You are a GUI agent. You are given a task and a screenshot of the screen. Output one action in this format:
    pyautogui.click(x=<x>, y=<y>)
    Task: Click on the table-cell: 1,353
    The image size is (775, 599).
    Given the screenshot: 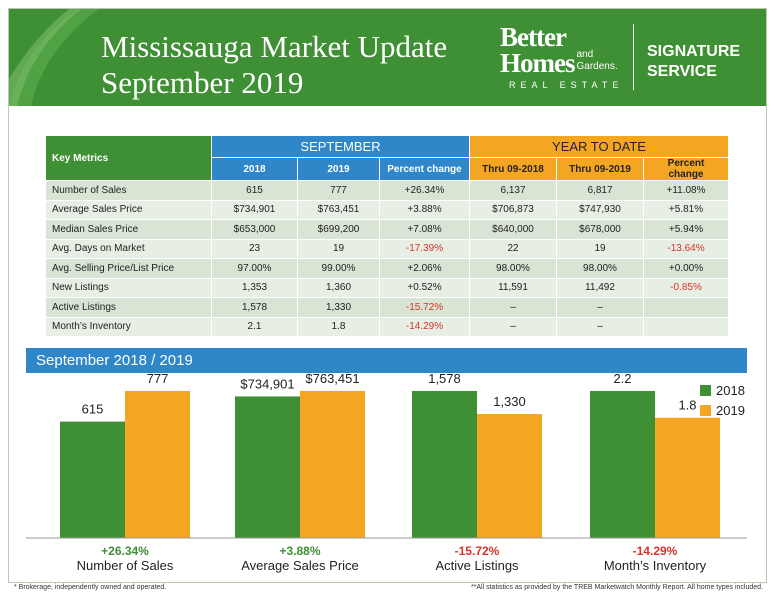 What is the action you would take?
    pyautogui.click(x=254, y=287)
    